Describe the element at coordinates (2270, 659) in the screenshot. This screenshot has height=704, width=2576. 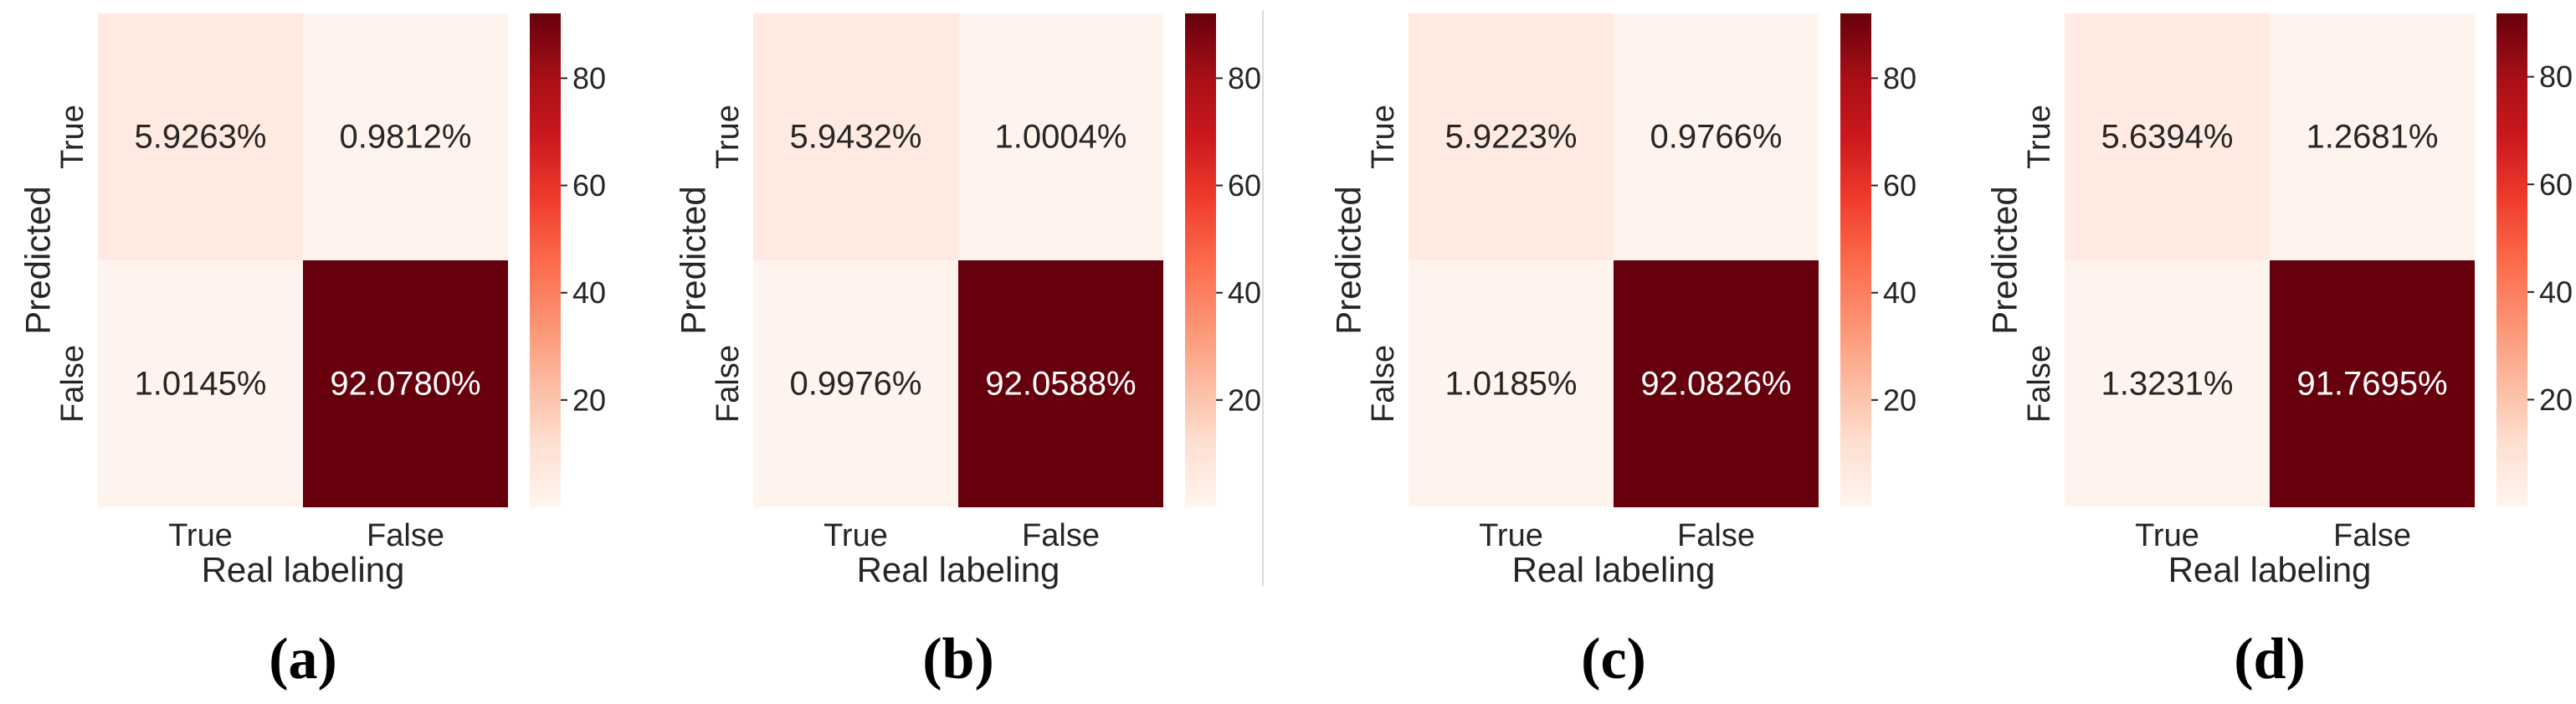
I see `panel-label: (d)` at that location.